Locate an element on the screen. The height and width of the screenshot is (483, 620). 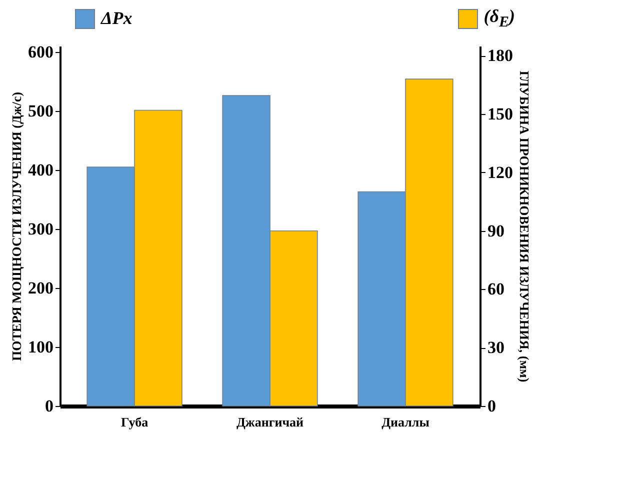
y-tick-label: 200 is located at coordinates (41, 288).